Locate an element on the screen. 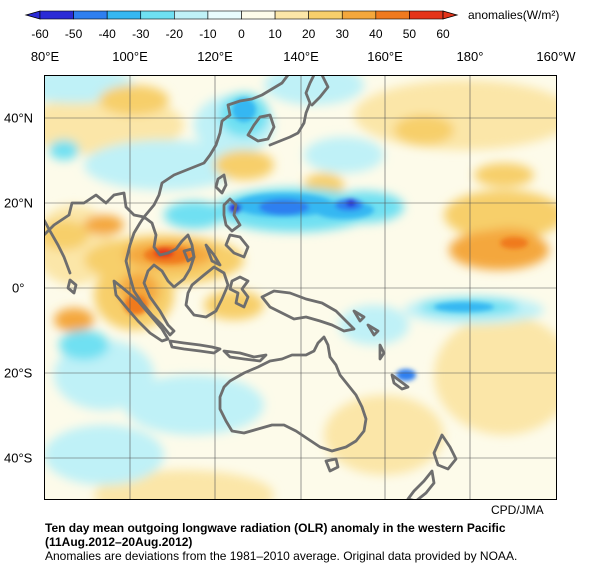 This screenshot has height=570, width=600. lon-label-80e: 80°E is located at coordinates (45, 56).